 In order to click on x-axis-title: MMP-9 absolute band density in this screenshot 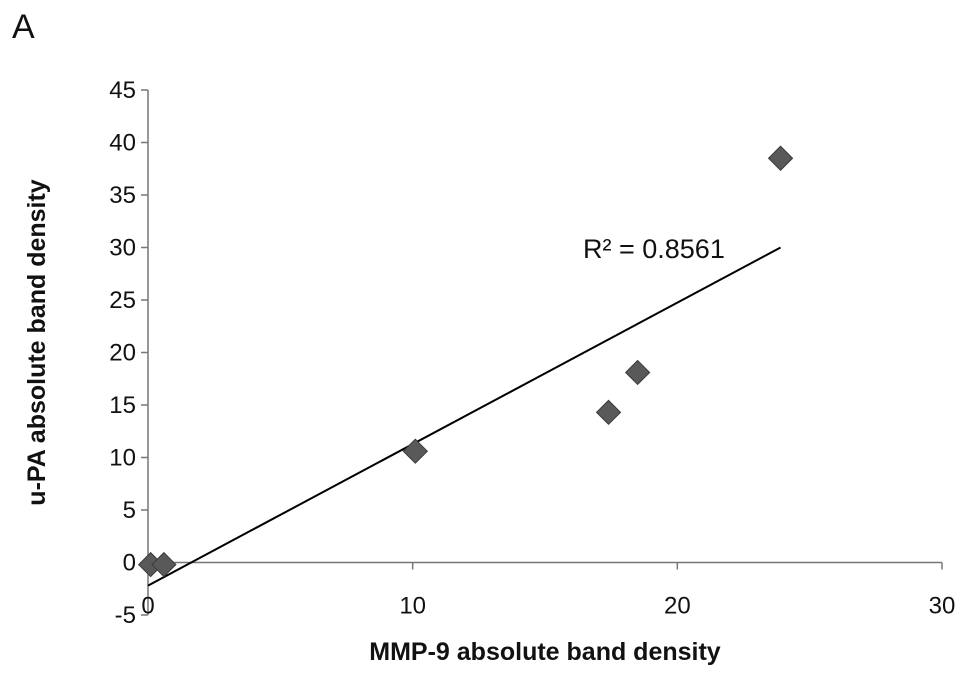, I will do `click(545, 652)`.